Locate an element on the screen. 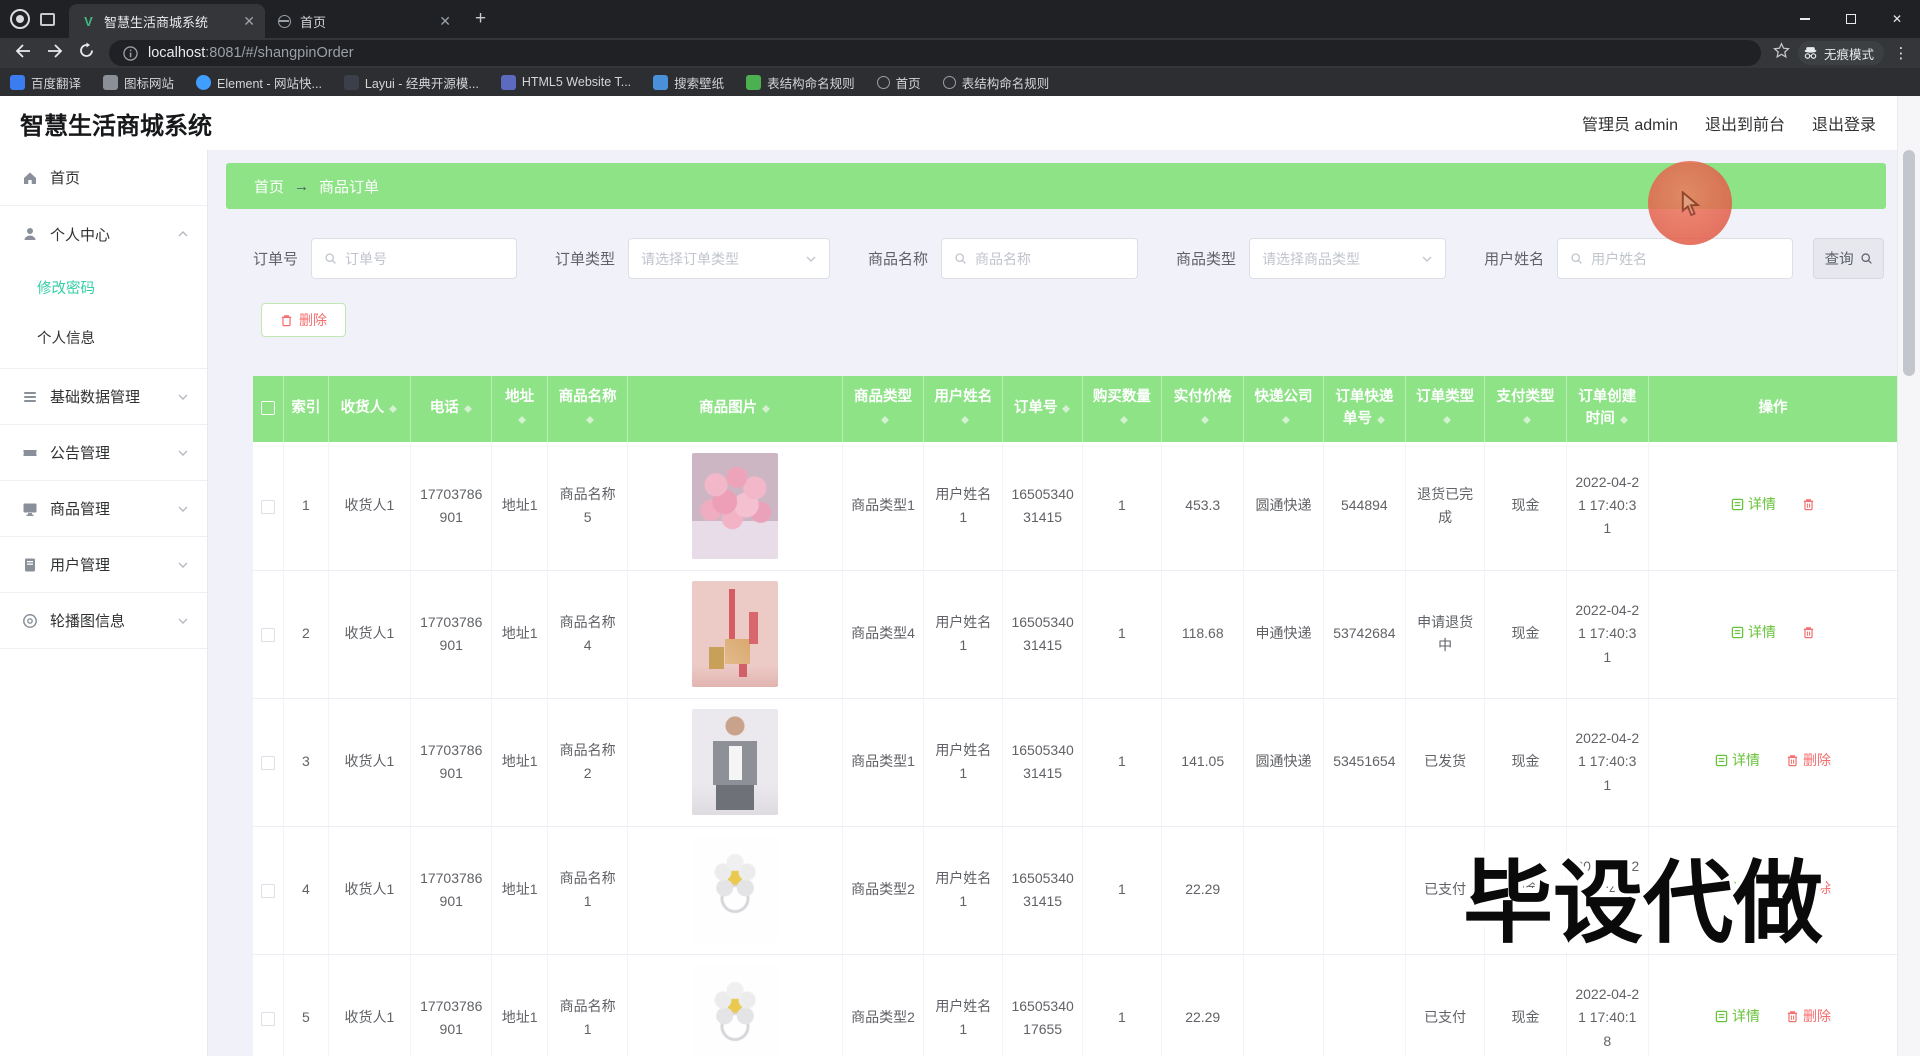 Image resolution: width=1920 pixels, height=1056 pixels. column-header-product_type: 商品类型 is located at coordinates (883, 409).